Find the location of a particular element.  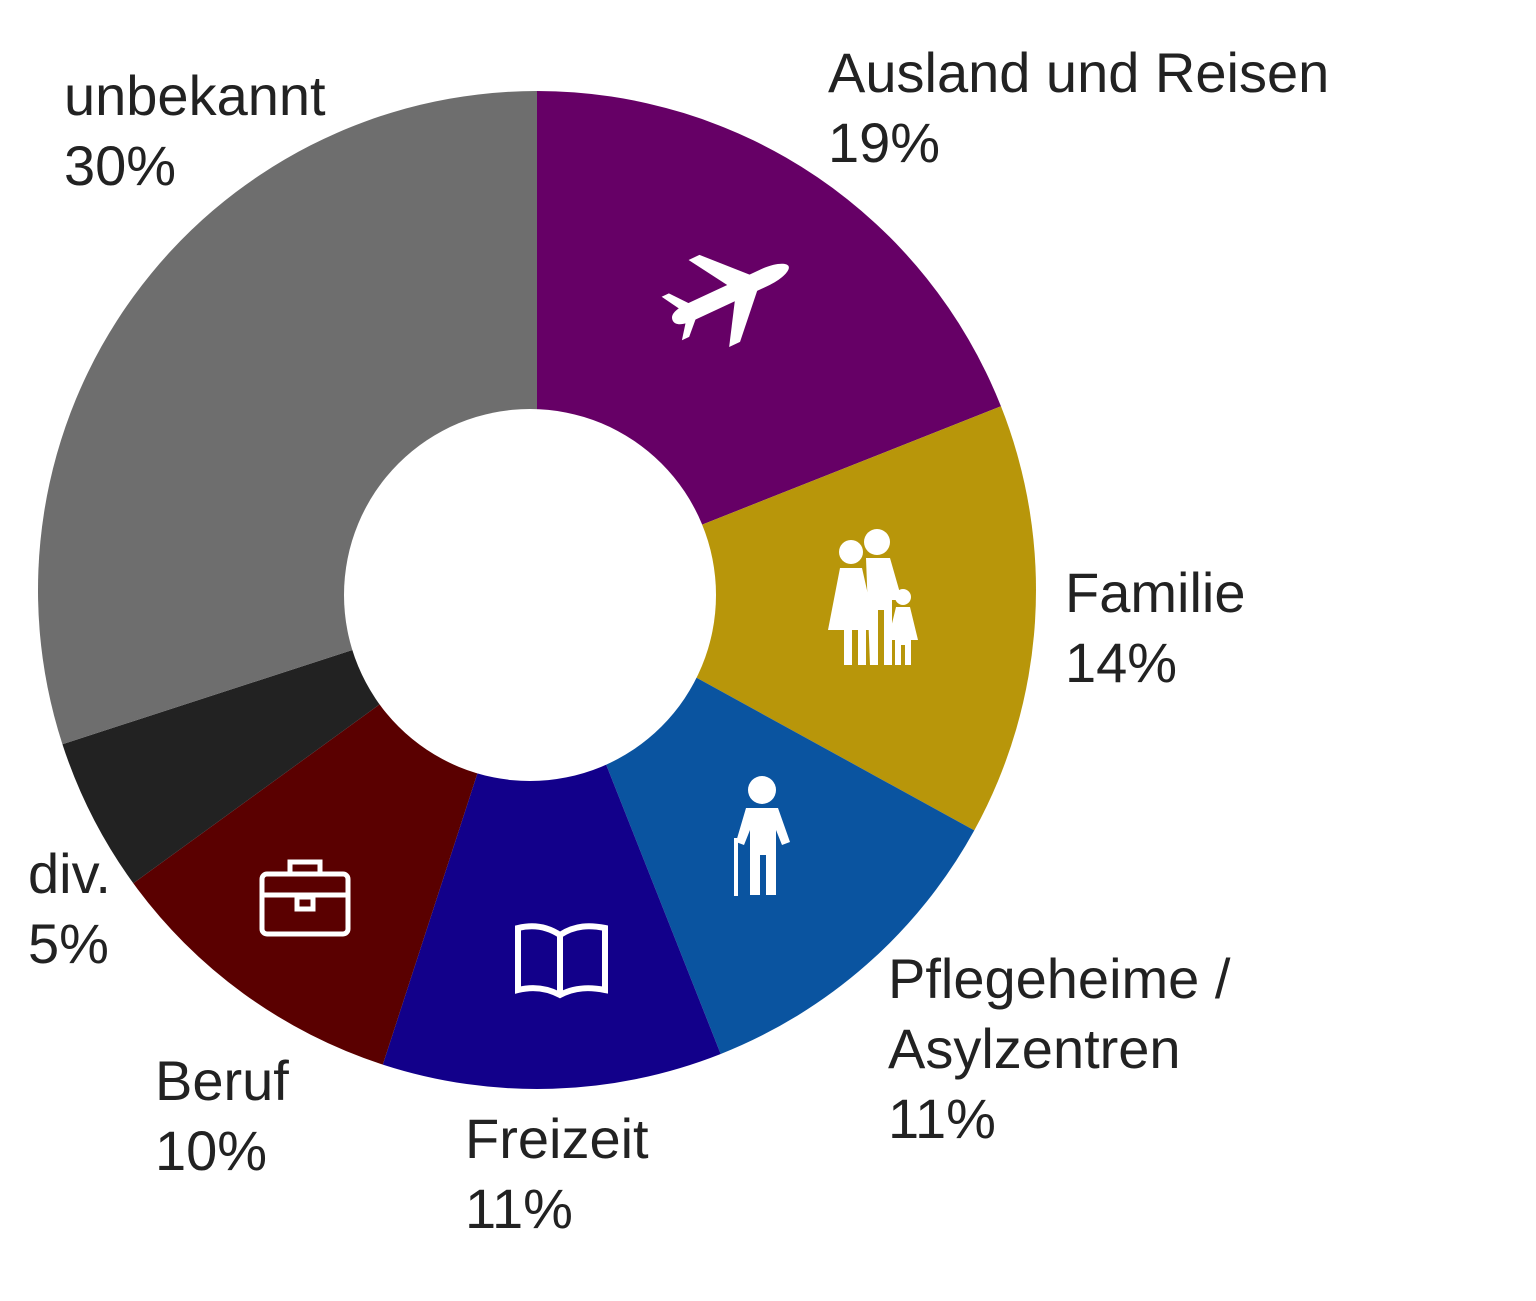

category-label: div. is located at coordinates (69, 873).